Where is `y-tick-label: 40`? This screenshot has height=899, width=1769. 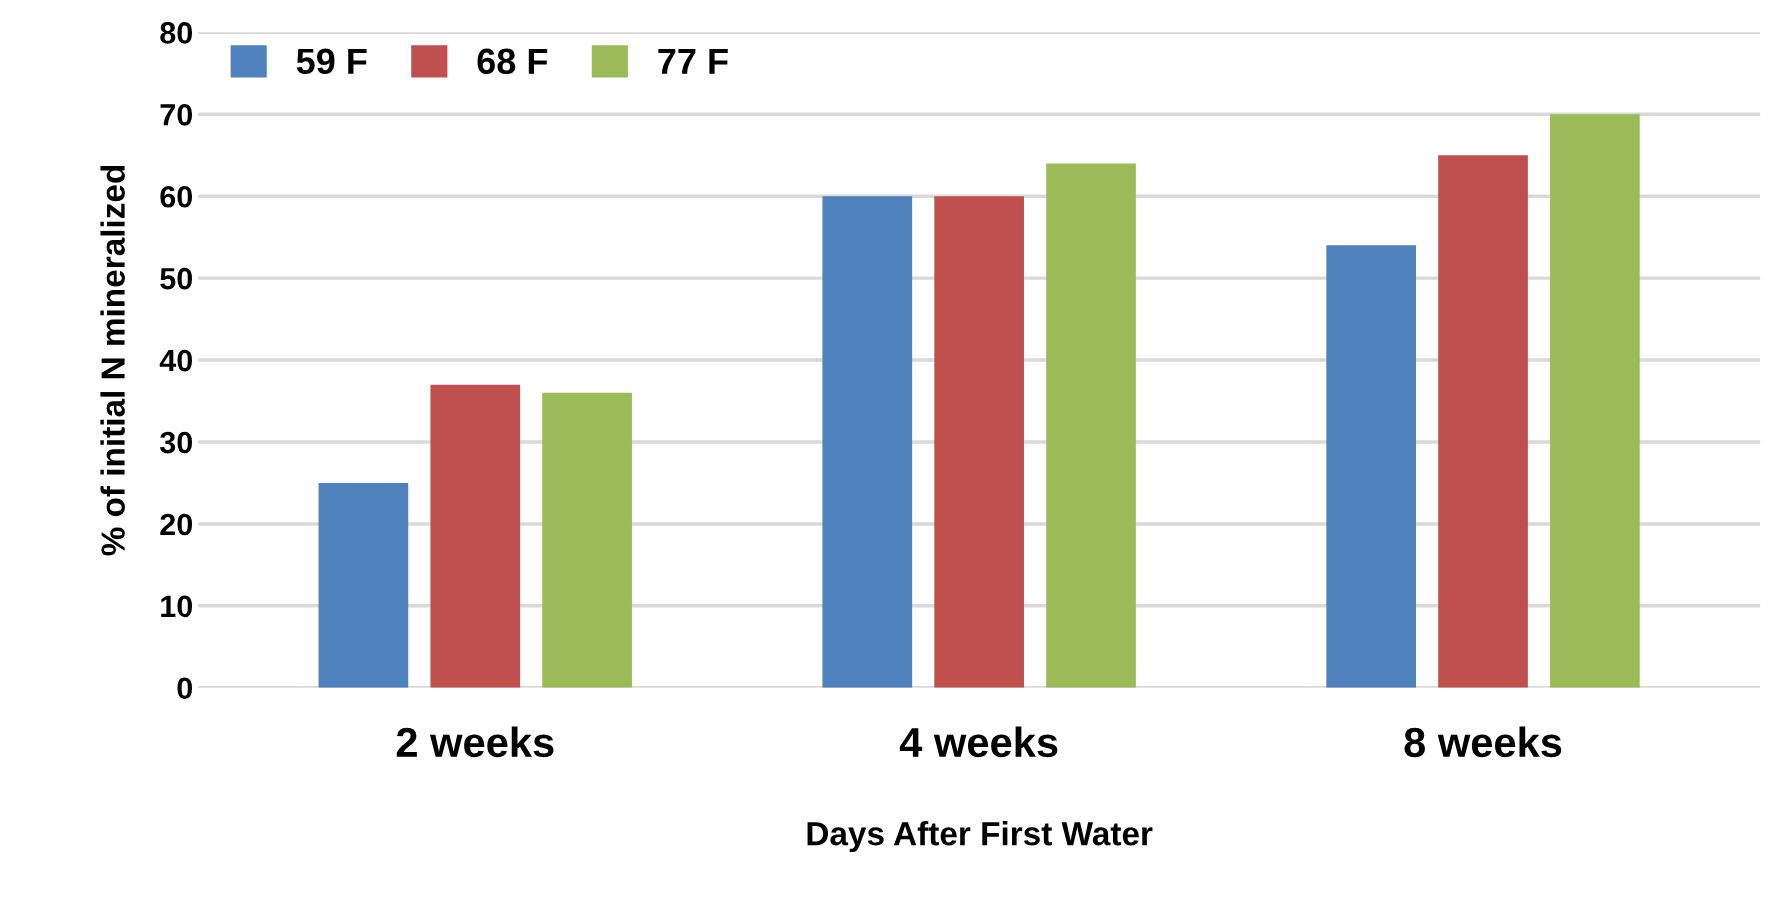
y-tick-label: 40 is located at coordinates (176, 360).